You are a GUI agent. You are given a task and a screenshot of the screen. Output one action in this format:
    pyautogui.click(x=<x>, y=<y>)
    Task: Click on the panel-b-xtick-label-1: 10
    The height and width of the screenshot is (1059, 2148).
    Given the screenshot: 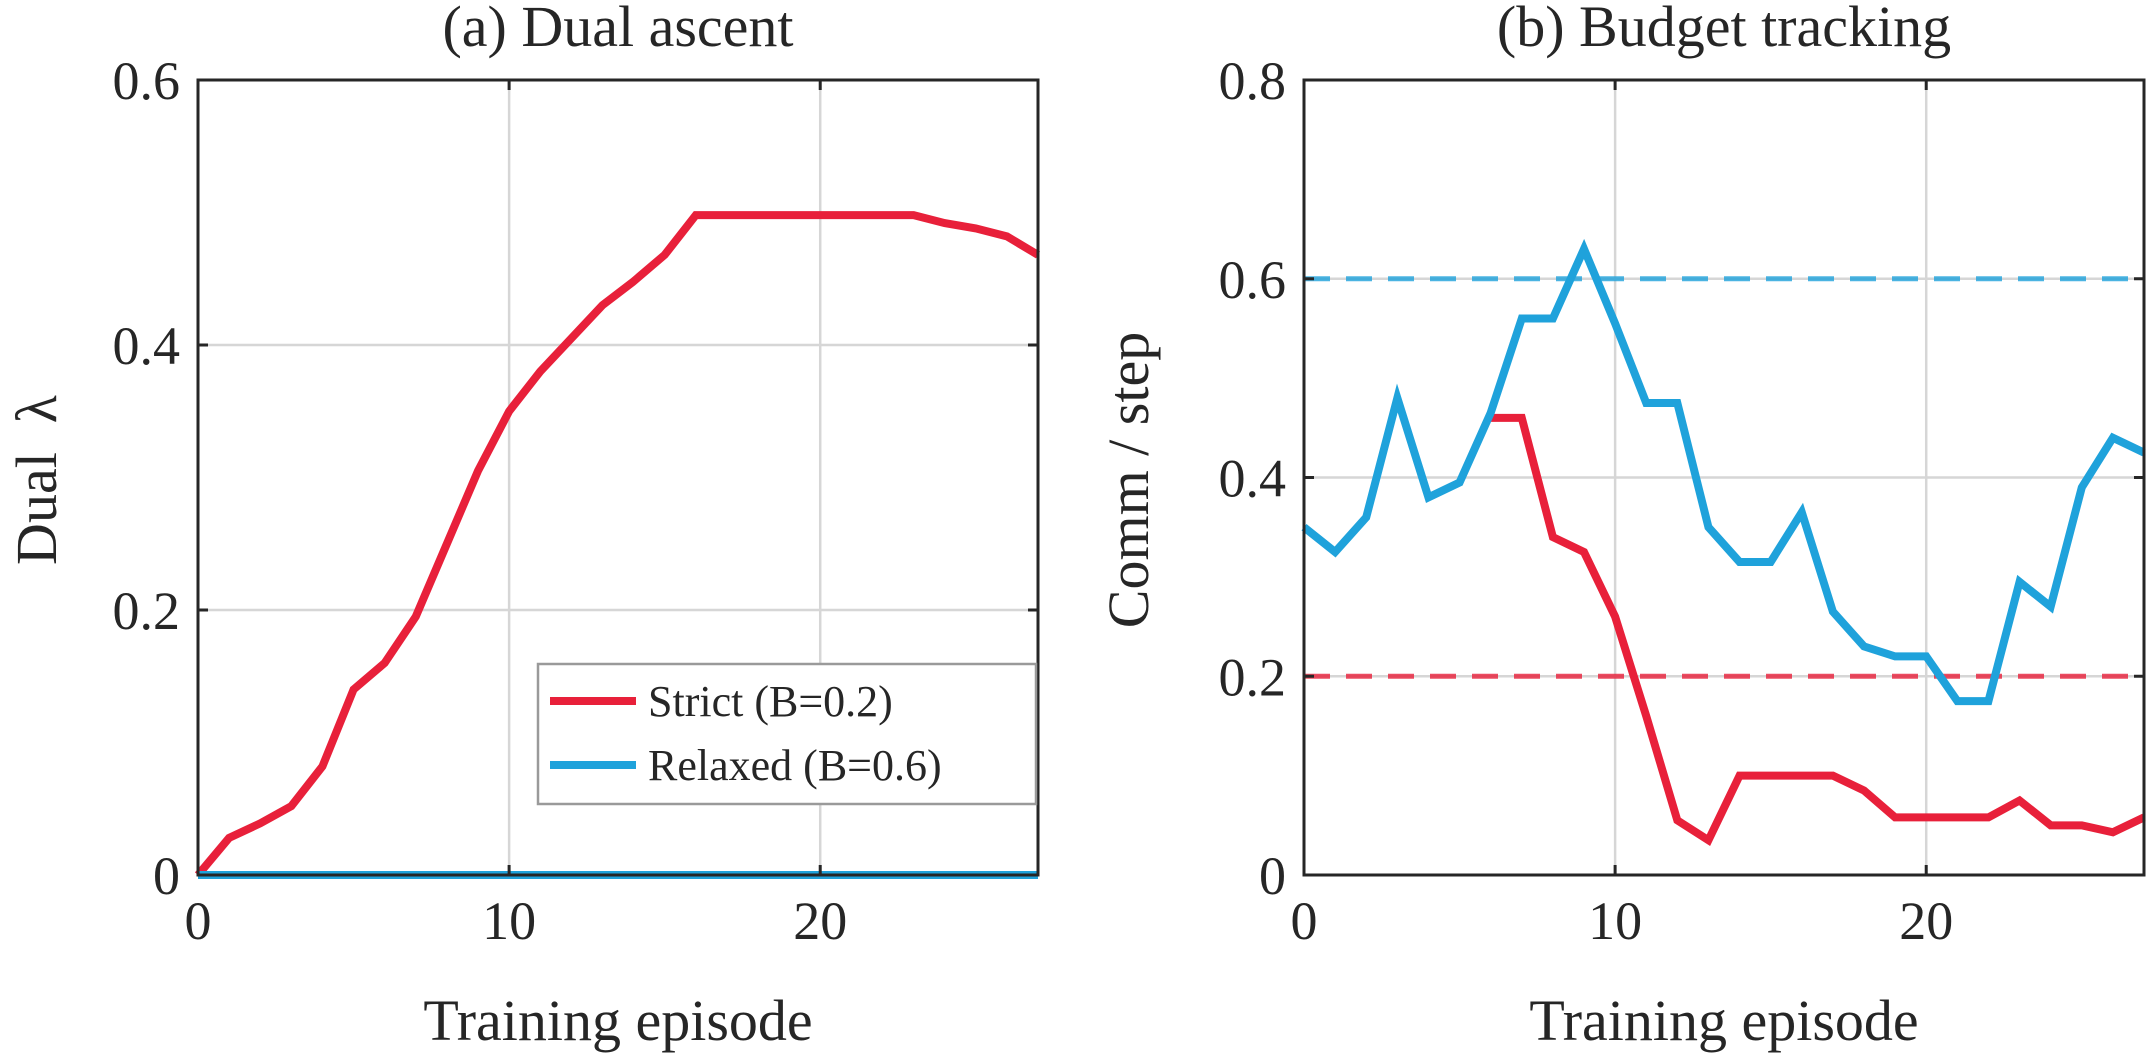 What is the action you would take?
    pyautogui.click(x=1615, y=921)
    